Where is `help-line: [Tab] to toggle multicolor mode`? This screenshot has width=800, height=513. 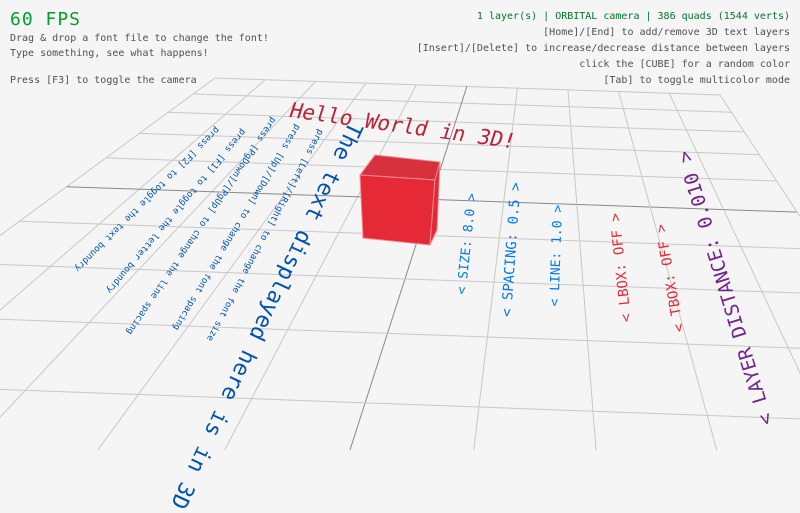
help-line: [Tab] to toggle multicolor mode is located at coordinates (696, 80).